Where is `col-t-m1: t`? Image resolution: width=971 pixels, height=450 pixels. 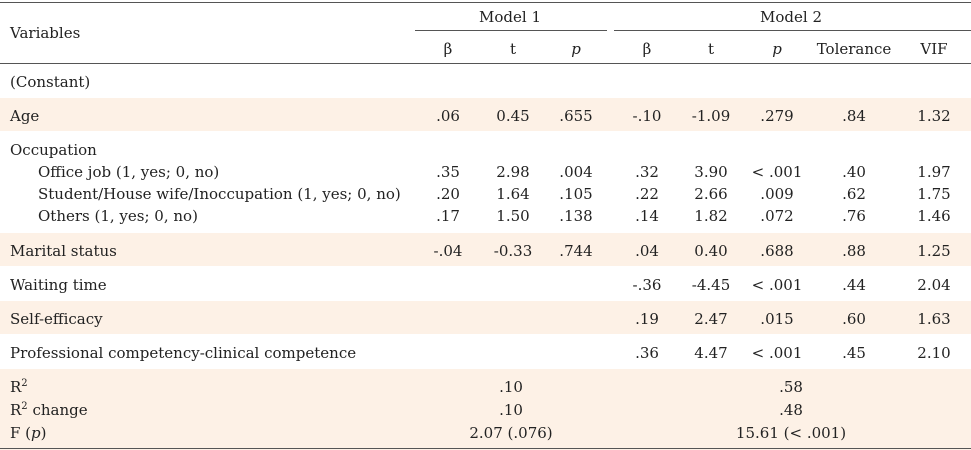
col-t-m1: t is located at coordinates (513, 49).